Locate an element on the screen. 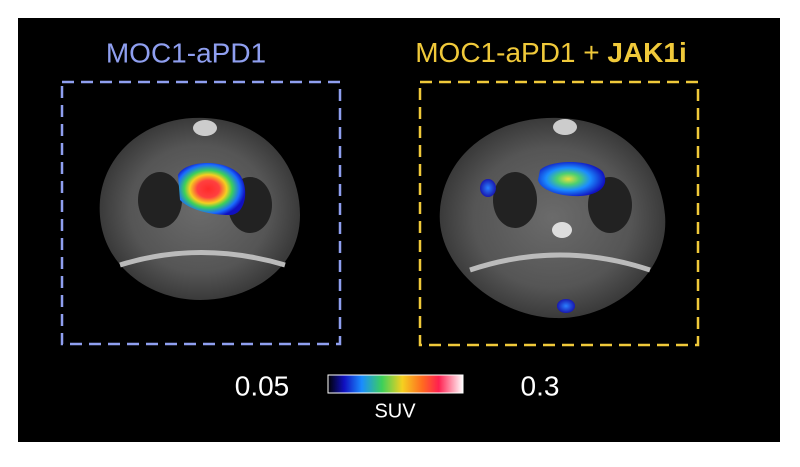 The height and width of the screenshot is (467, 800). colorbar-label: SUV is located at coordinates (395, 411).